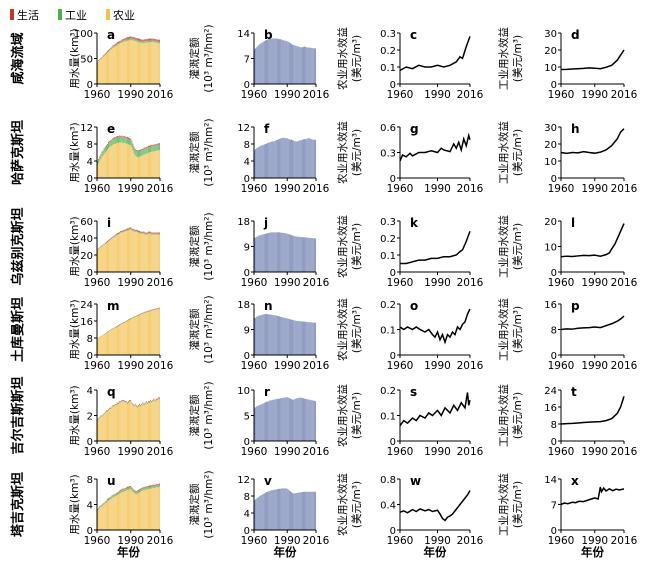  I want to click on xtick-label-f-1990: 1990, so click(287, 189).